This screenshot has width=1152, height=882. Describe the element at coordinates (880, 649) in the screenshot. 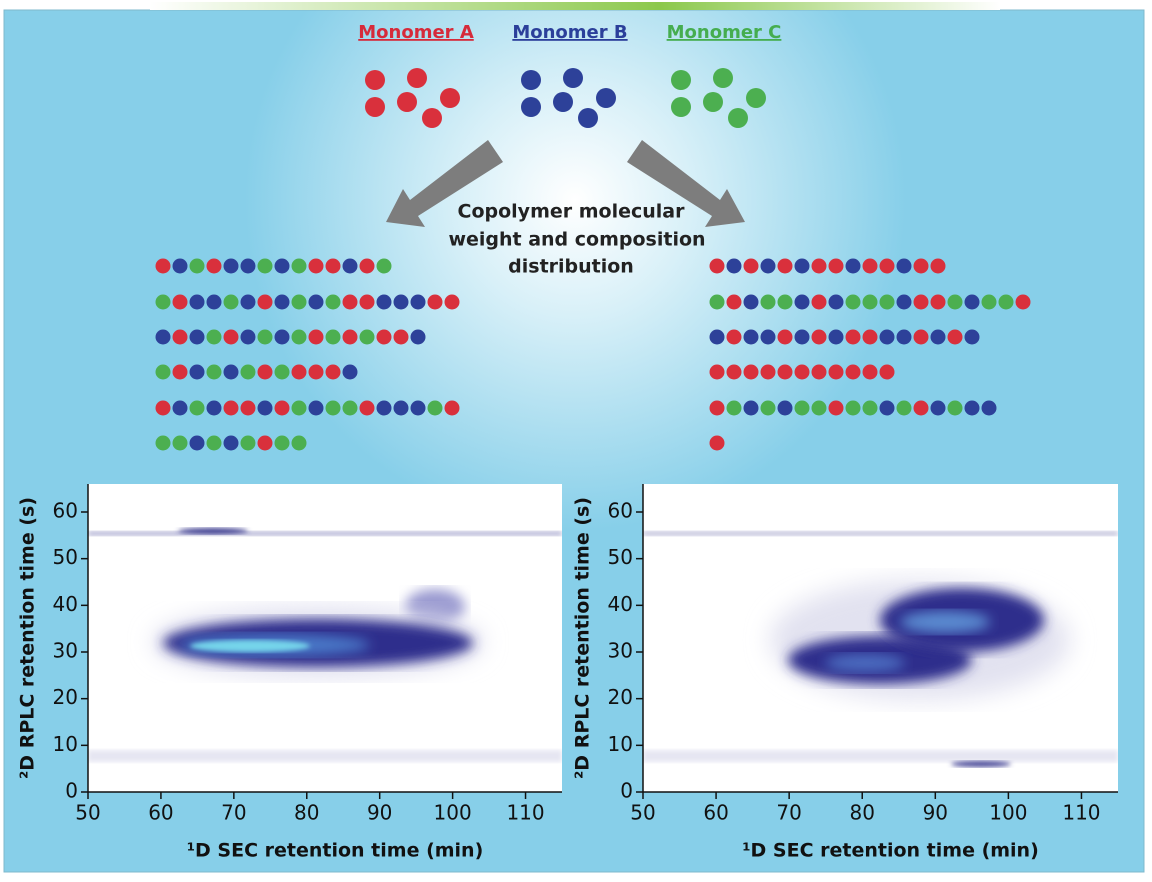

I see `density-map` at that location.